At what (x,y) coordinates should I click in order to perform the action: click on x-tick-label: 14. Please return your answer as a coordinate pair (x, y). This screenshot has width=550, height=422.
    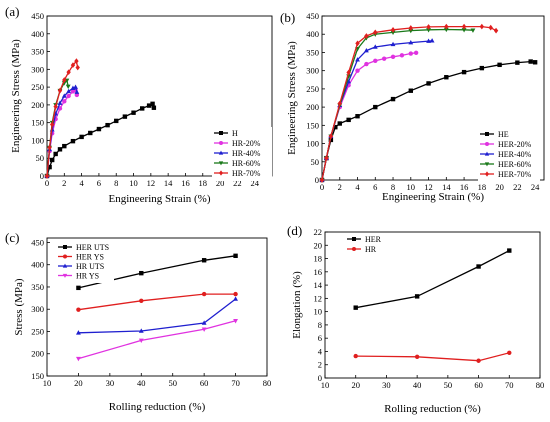
    Looking at the image, I should click on (446, 187).